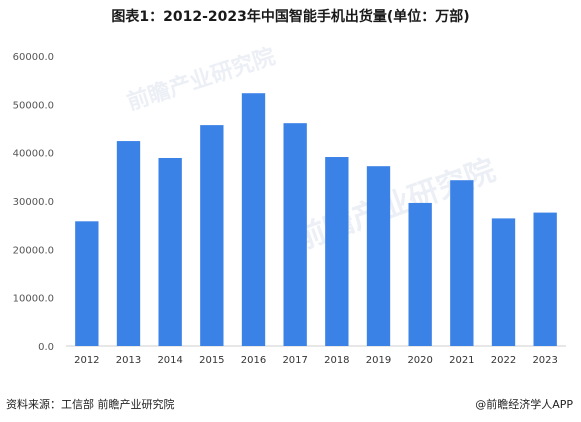 The height and width of the screenshot is (422, 581). What do you see at coordinates (378, 360) in the screenshot?
I see `x-tick-label: 2019` at bounding box center [378, 360].